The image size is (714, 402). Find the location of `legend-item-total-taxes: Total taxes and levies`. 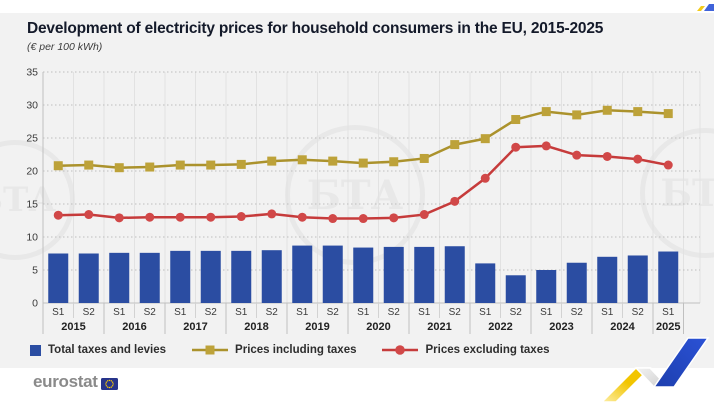

legend-item-total-taxes: Total taxes and levies is located at coordinates (98, 350).